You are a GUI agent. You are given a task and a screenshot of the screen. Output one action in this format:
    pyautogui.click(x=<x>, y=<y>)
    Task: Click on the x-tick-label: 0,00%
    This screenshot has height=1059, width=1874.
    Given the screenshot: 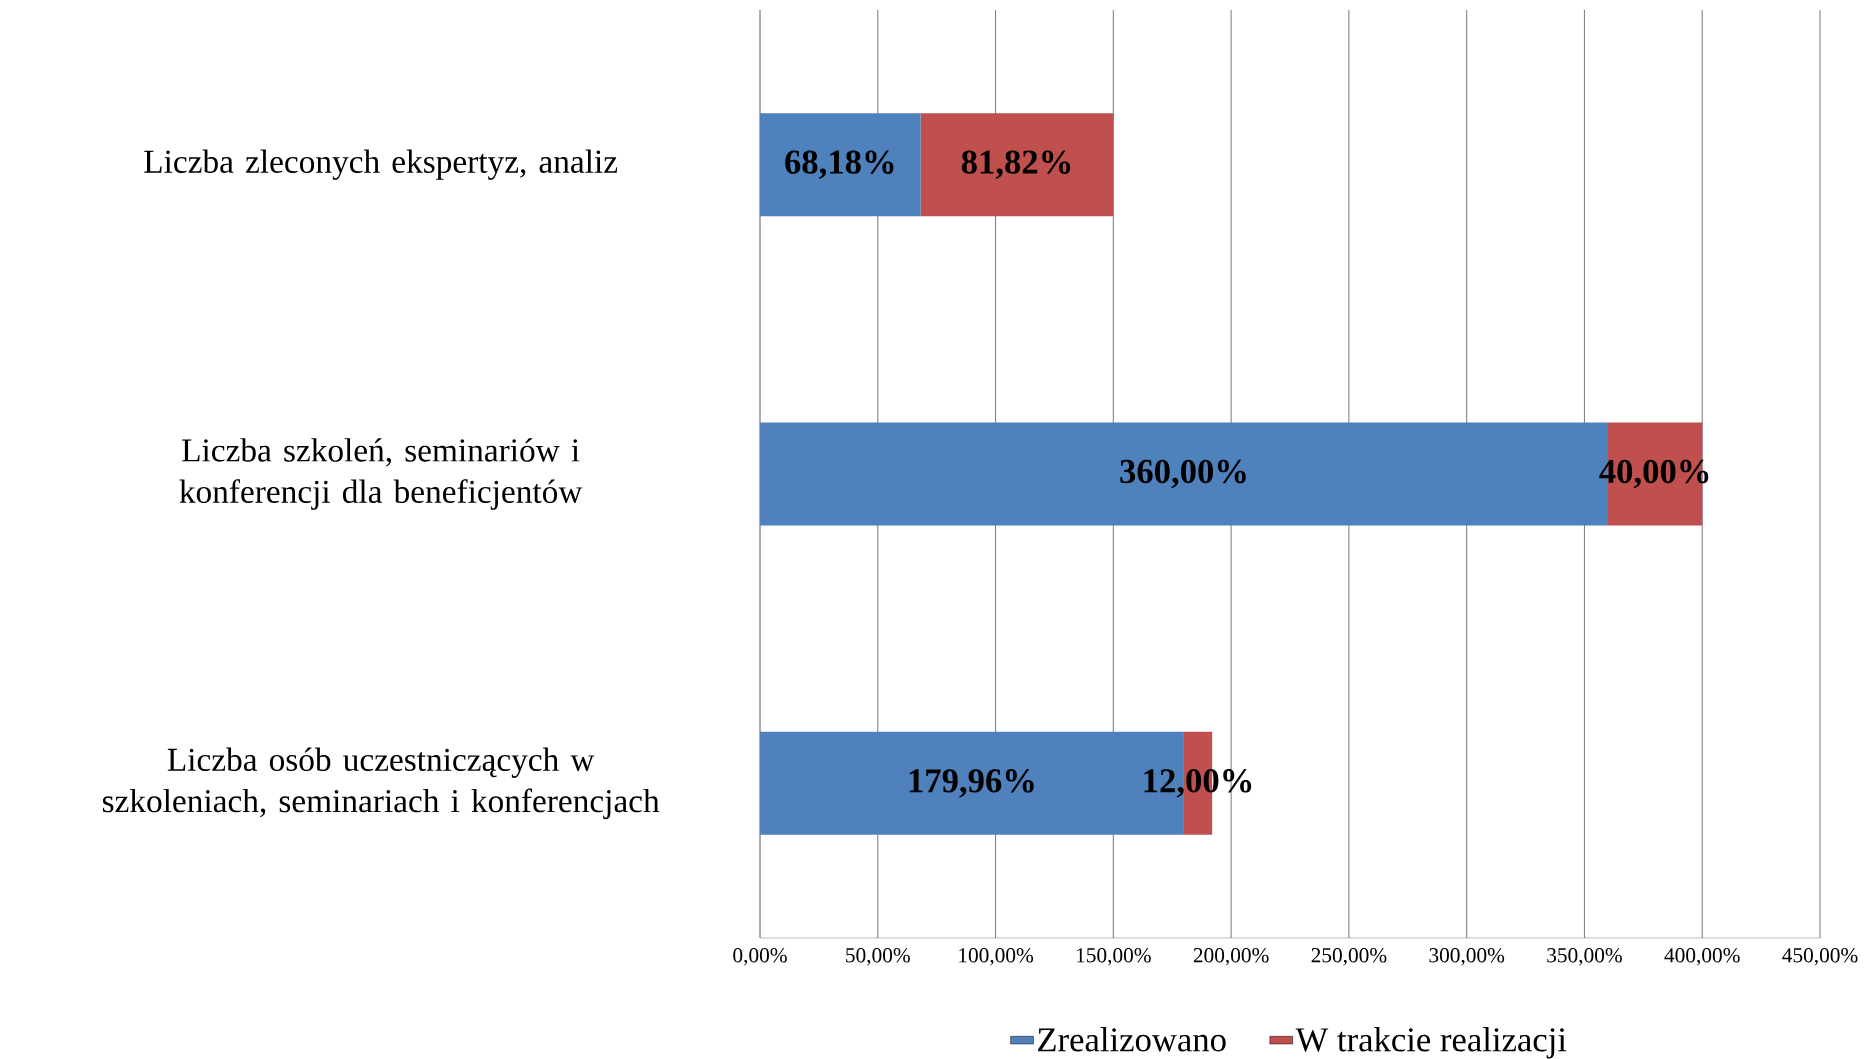 What is the action you would take?
    pyautogui.click(x=760, y=957)
    